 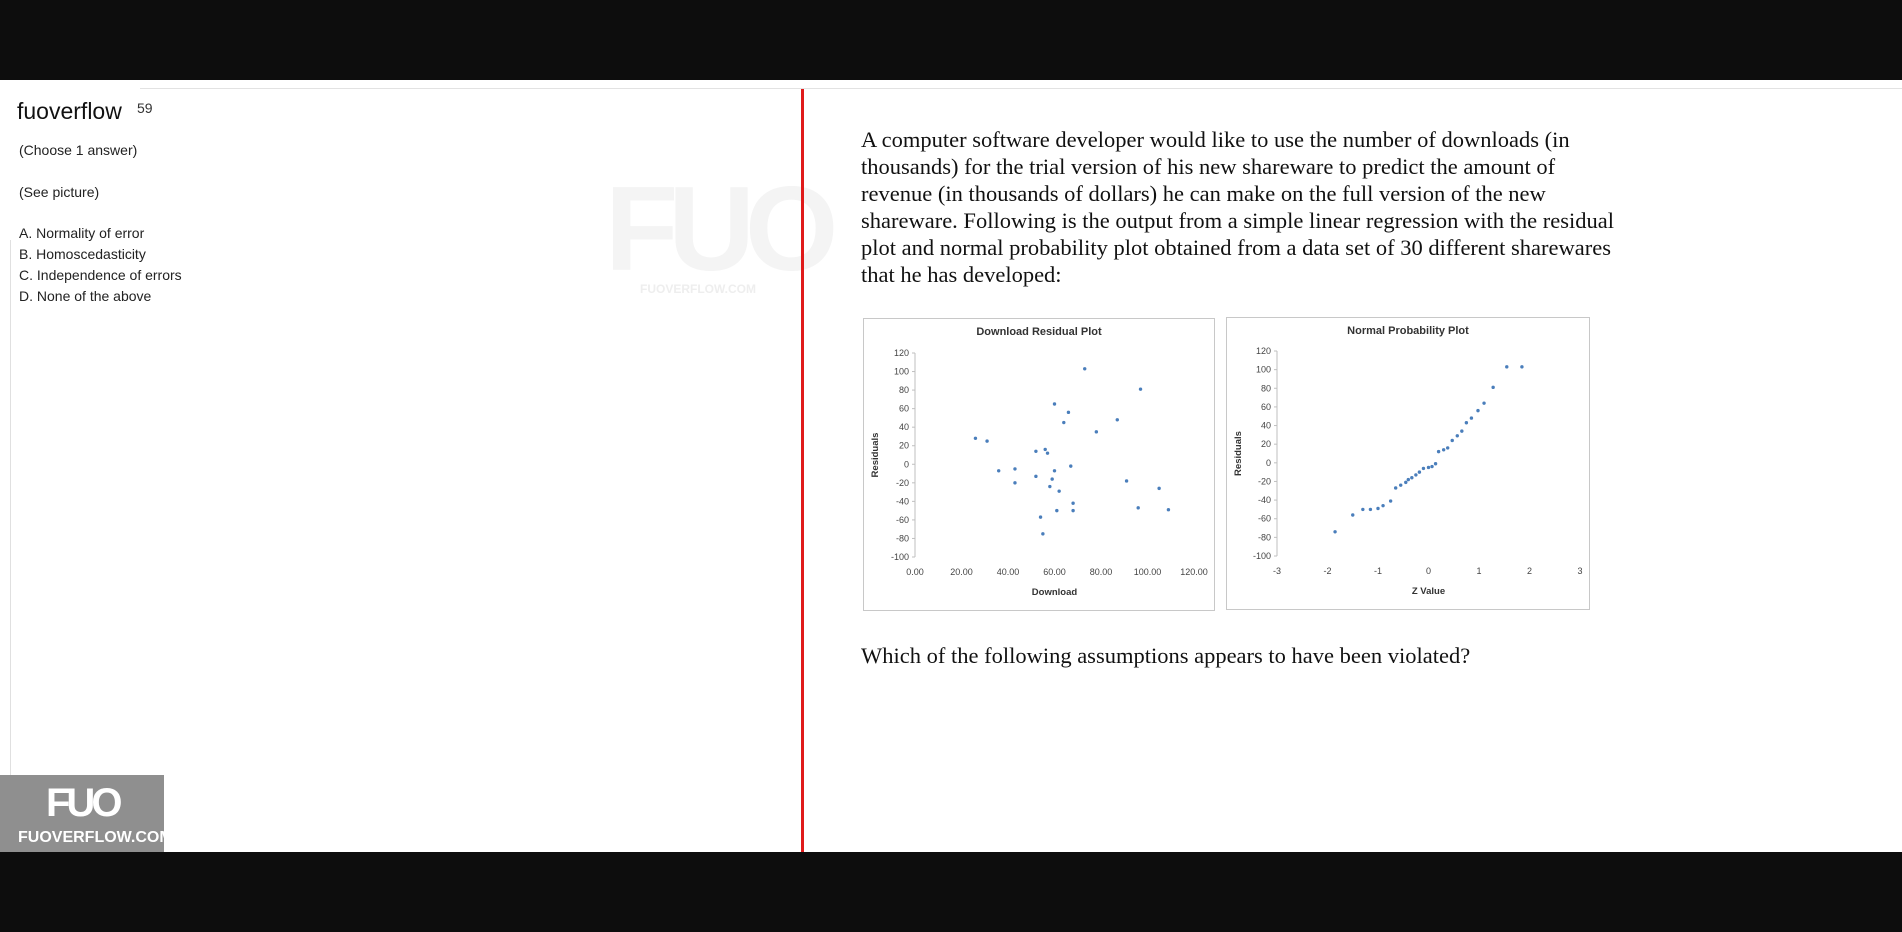 What do you see at coordinates (1021, 88) in the screenshot?
I see `top-divider` at bounding box center [1021, 88].